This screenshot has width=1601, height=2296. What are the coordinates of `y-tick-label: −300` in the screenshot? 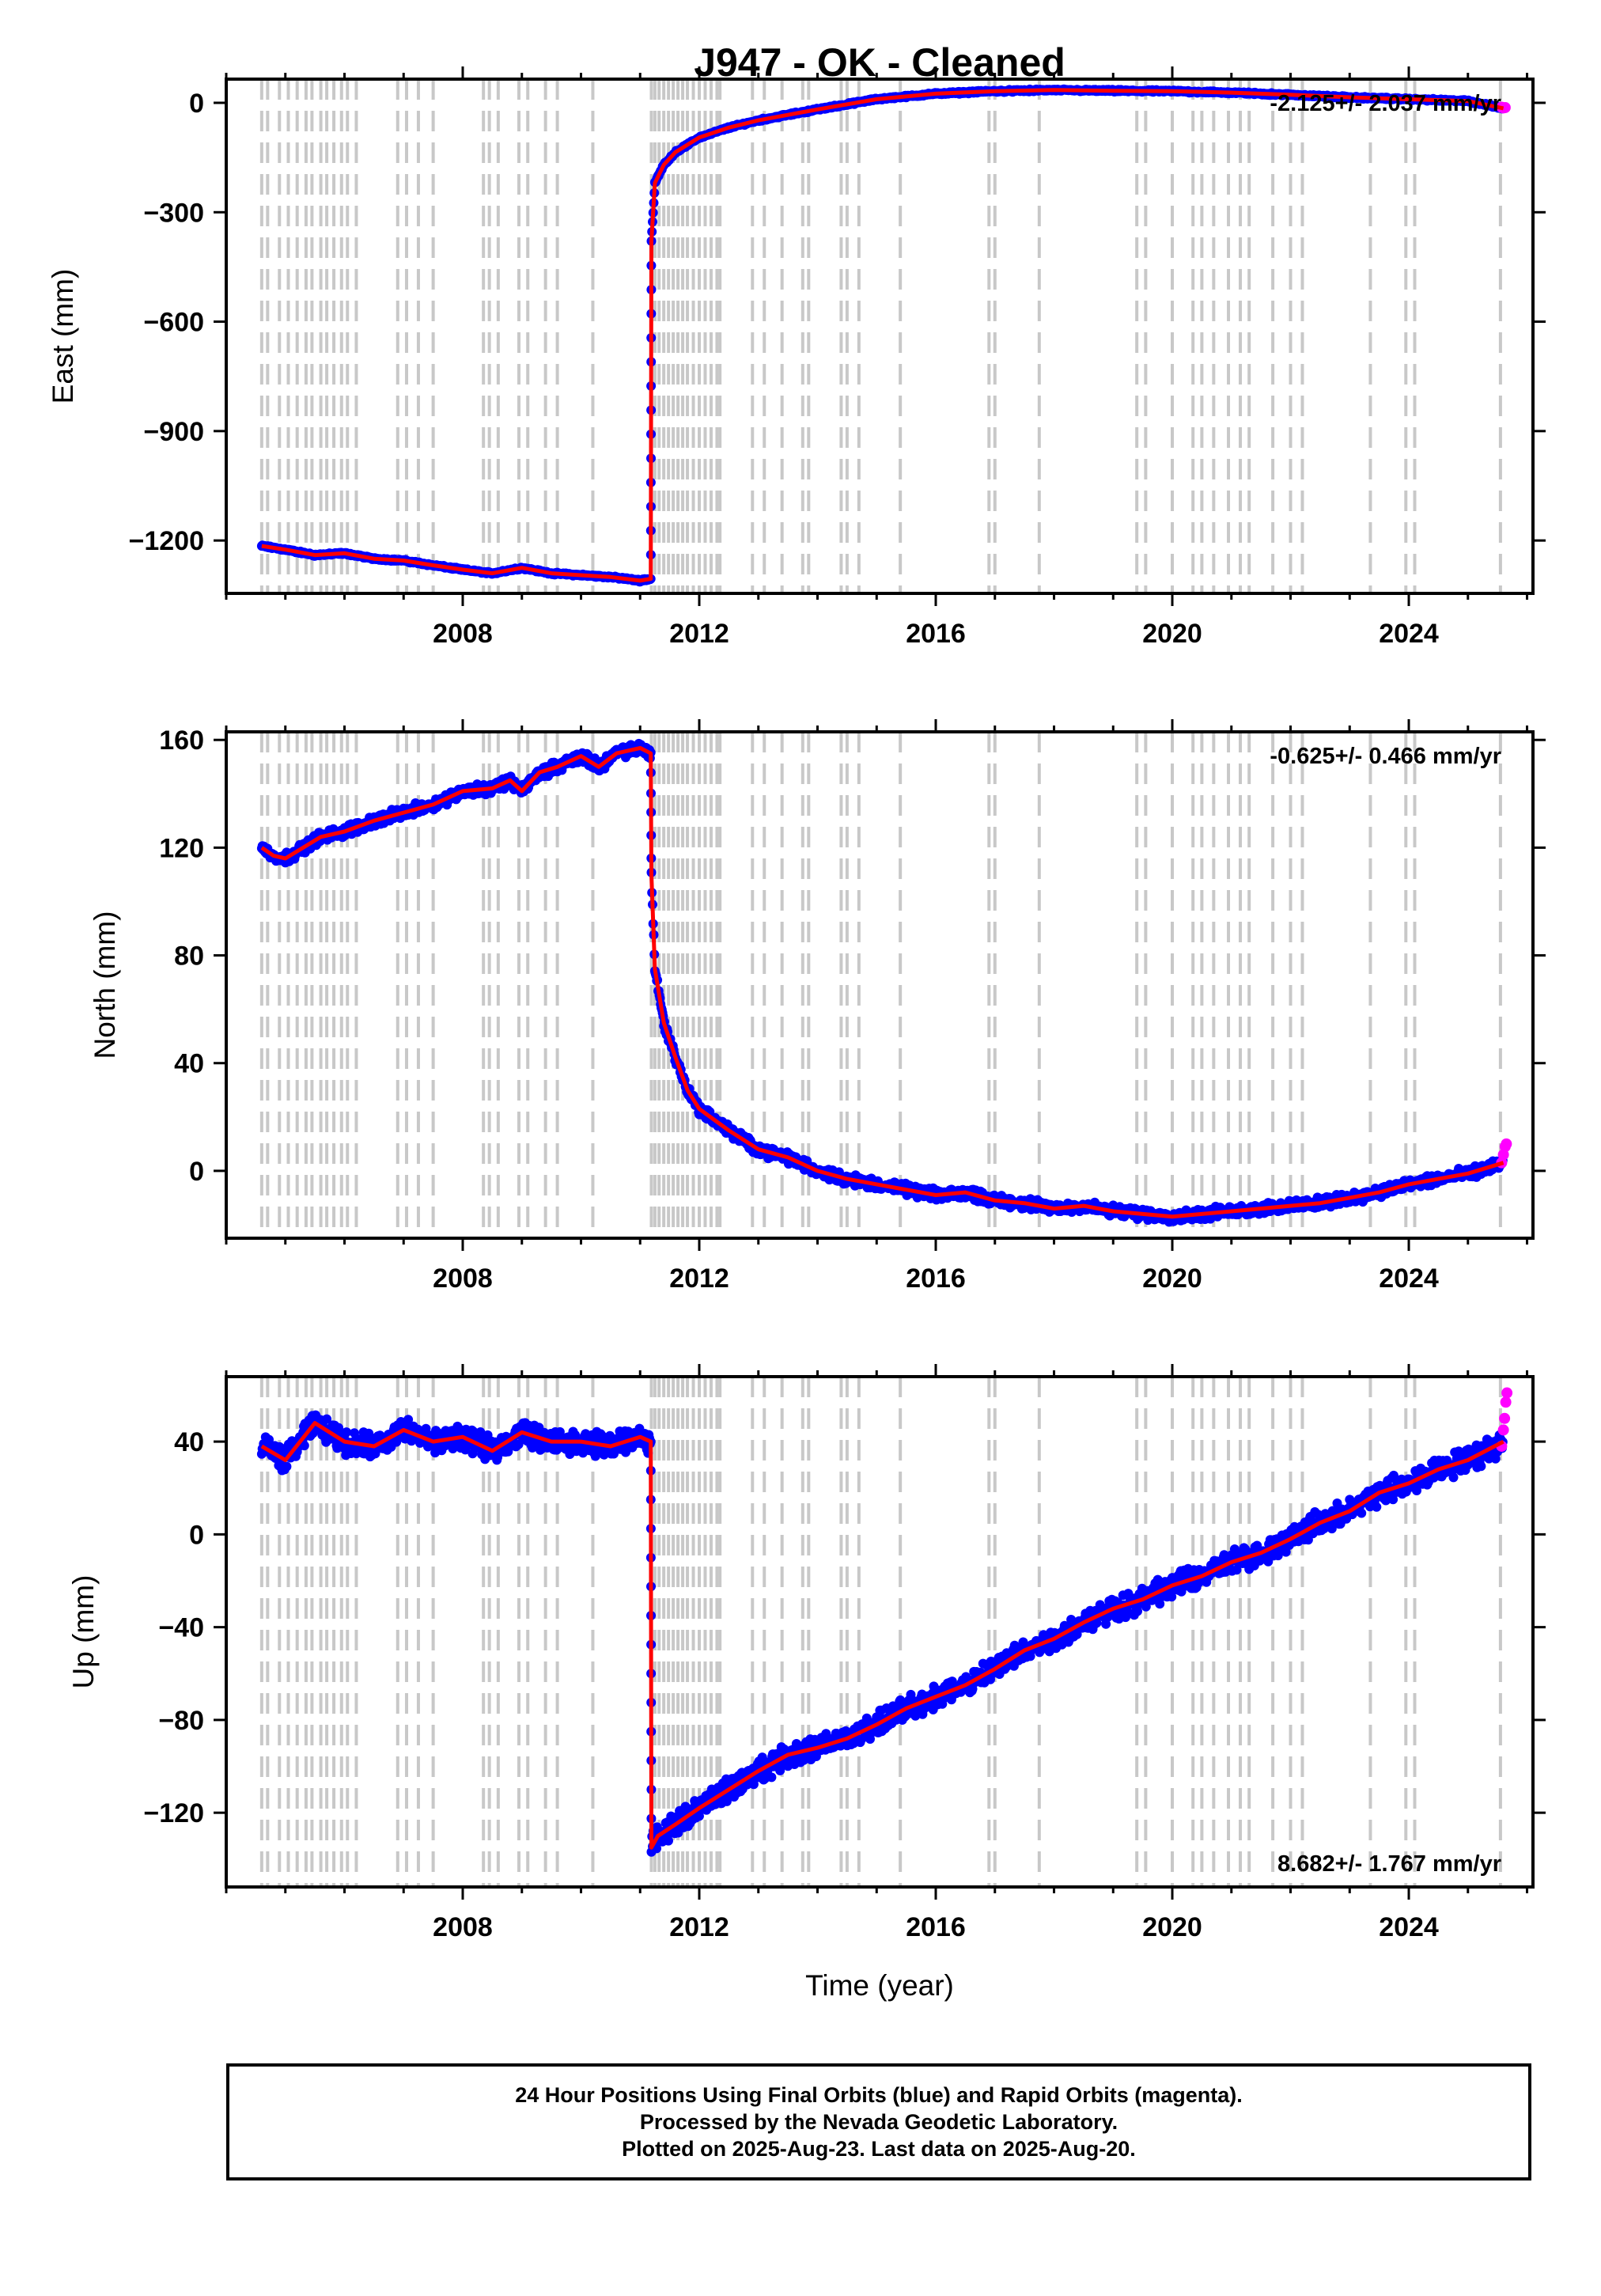 It's located at (174, 213).